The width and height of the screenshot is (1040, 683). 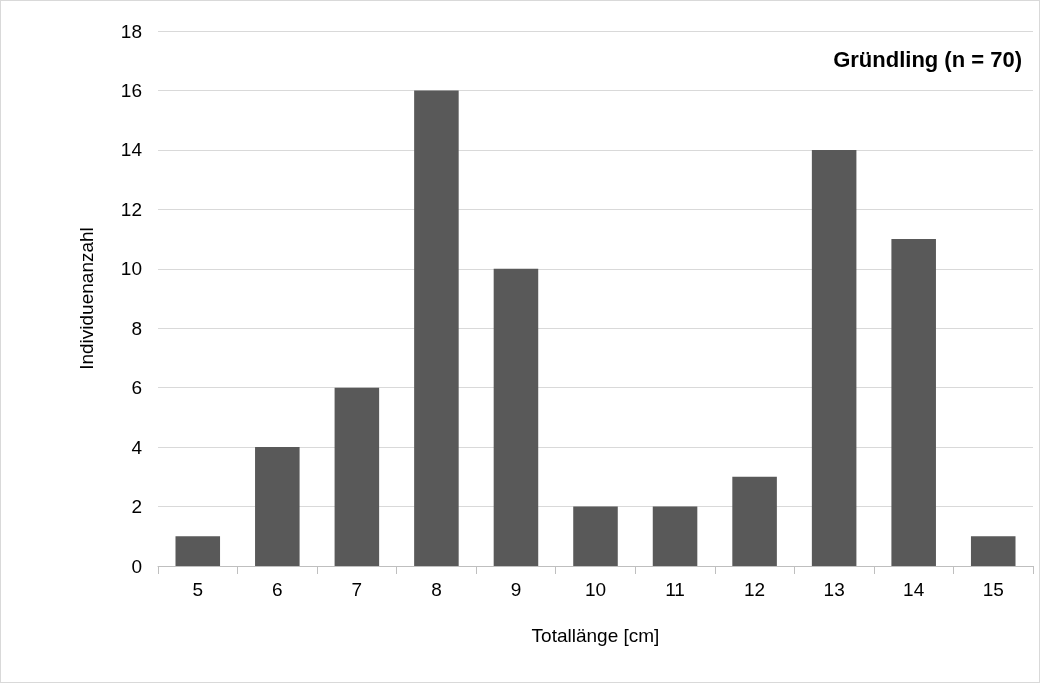 What do you see at coordinates (136, 388) in the screenshot?
I see `y-tick-label: 6` at bounding box center [136, 388].